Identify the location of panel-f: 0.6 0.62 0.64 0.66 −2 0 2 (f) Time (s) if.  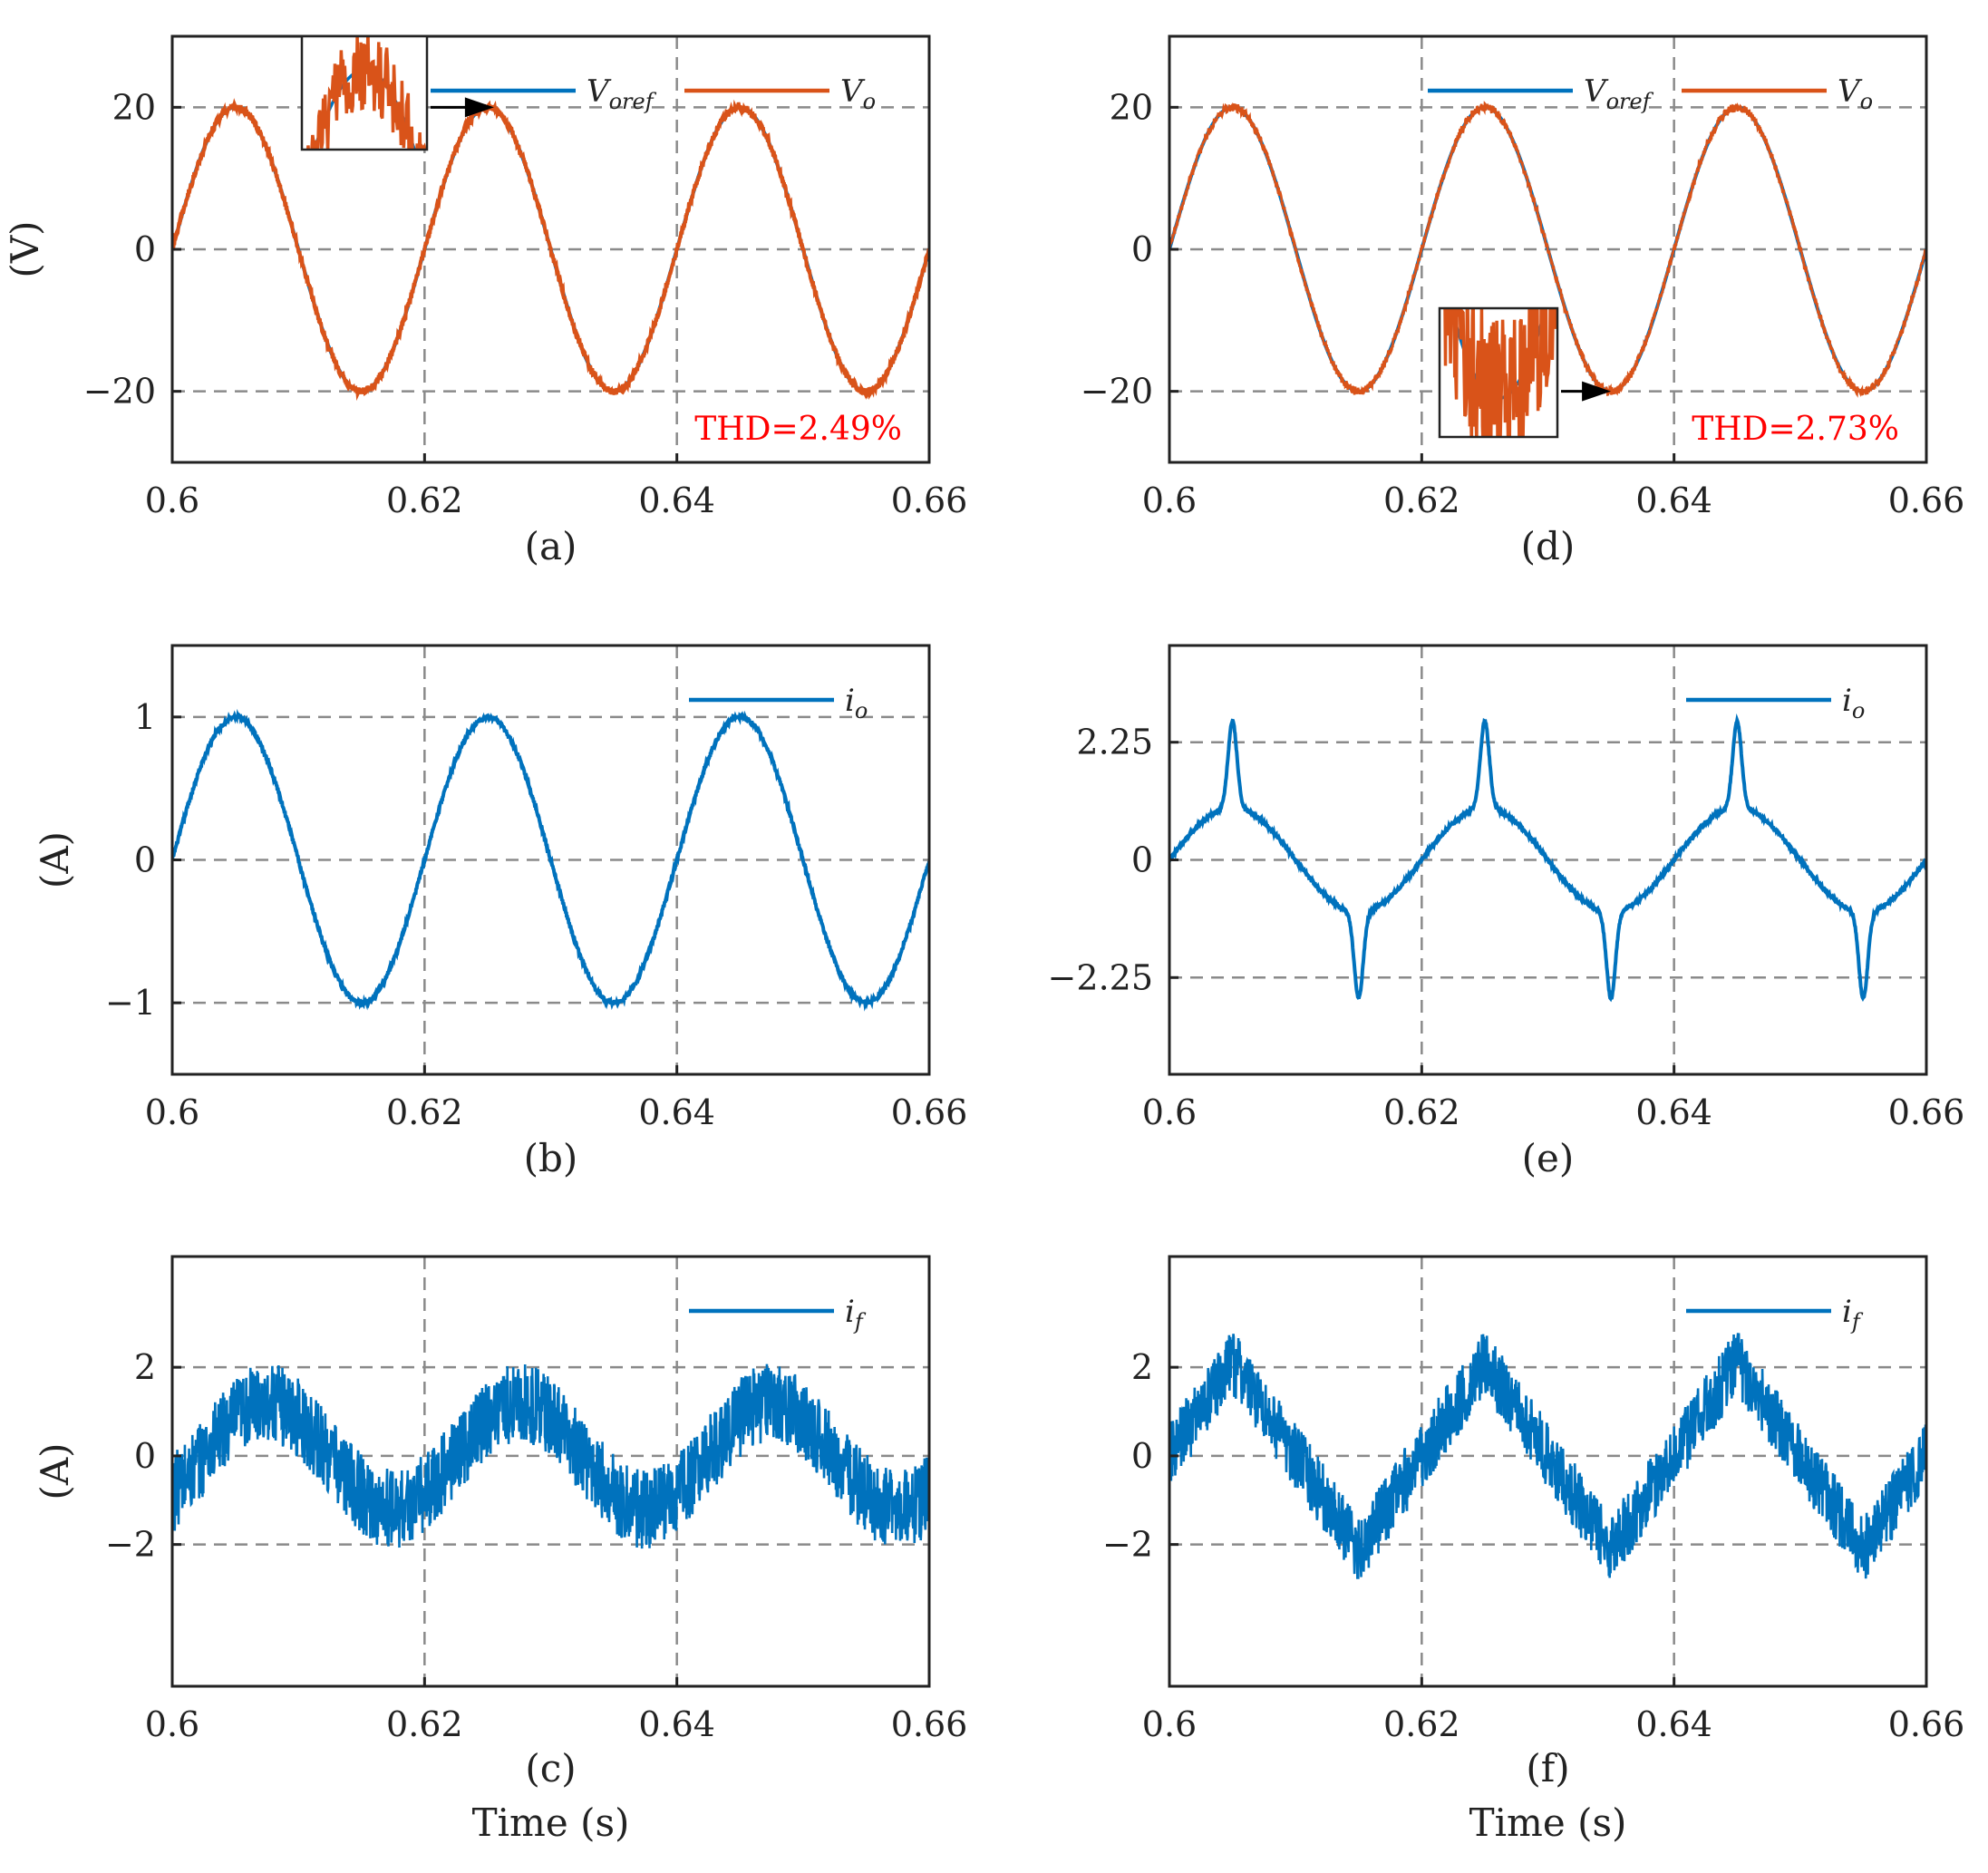
(1534, 1550).